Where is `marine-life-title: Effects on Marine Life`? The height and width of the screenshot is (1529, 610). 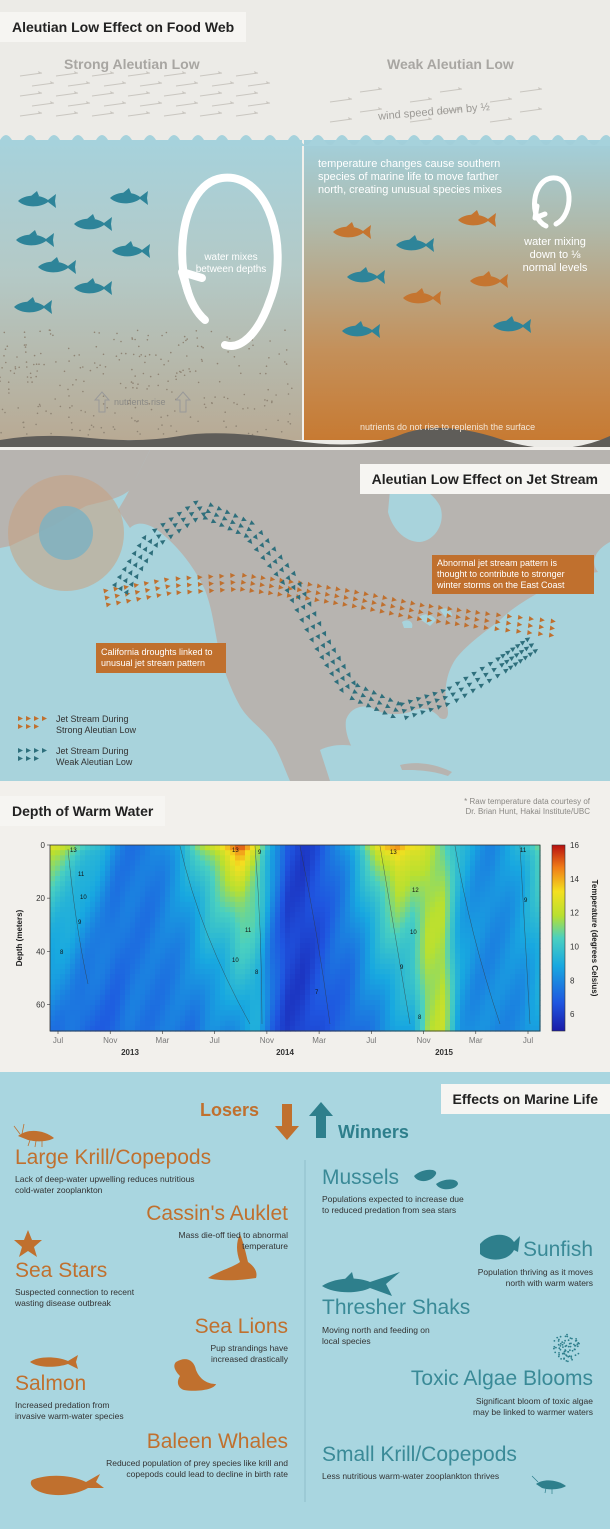
marine-life-title: Effects on Marine Life is located at coordinates (525, 1099).